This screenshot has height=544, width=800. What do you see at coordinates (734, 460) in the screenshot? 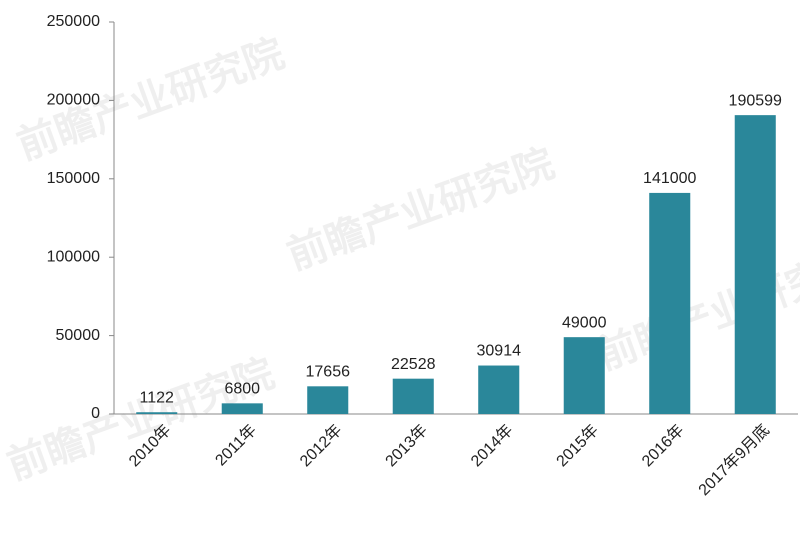
I see `x-tick-label: 2017年9月底` at bounding box center [734, 460].